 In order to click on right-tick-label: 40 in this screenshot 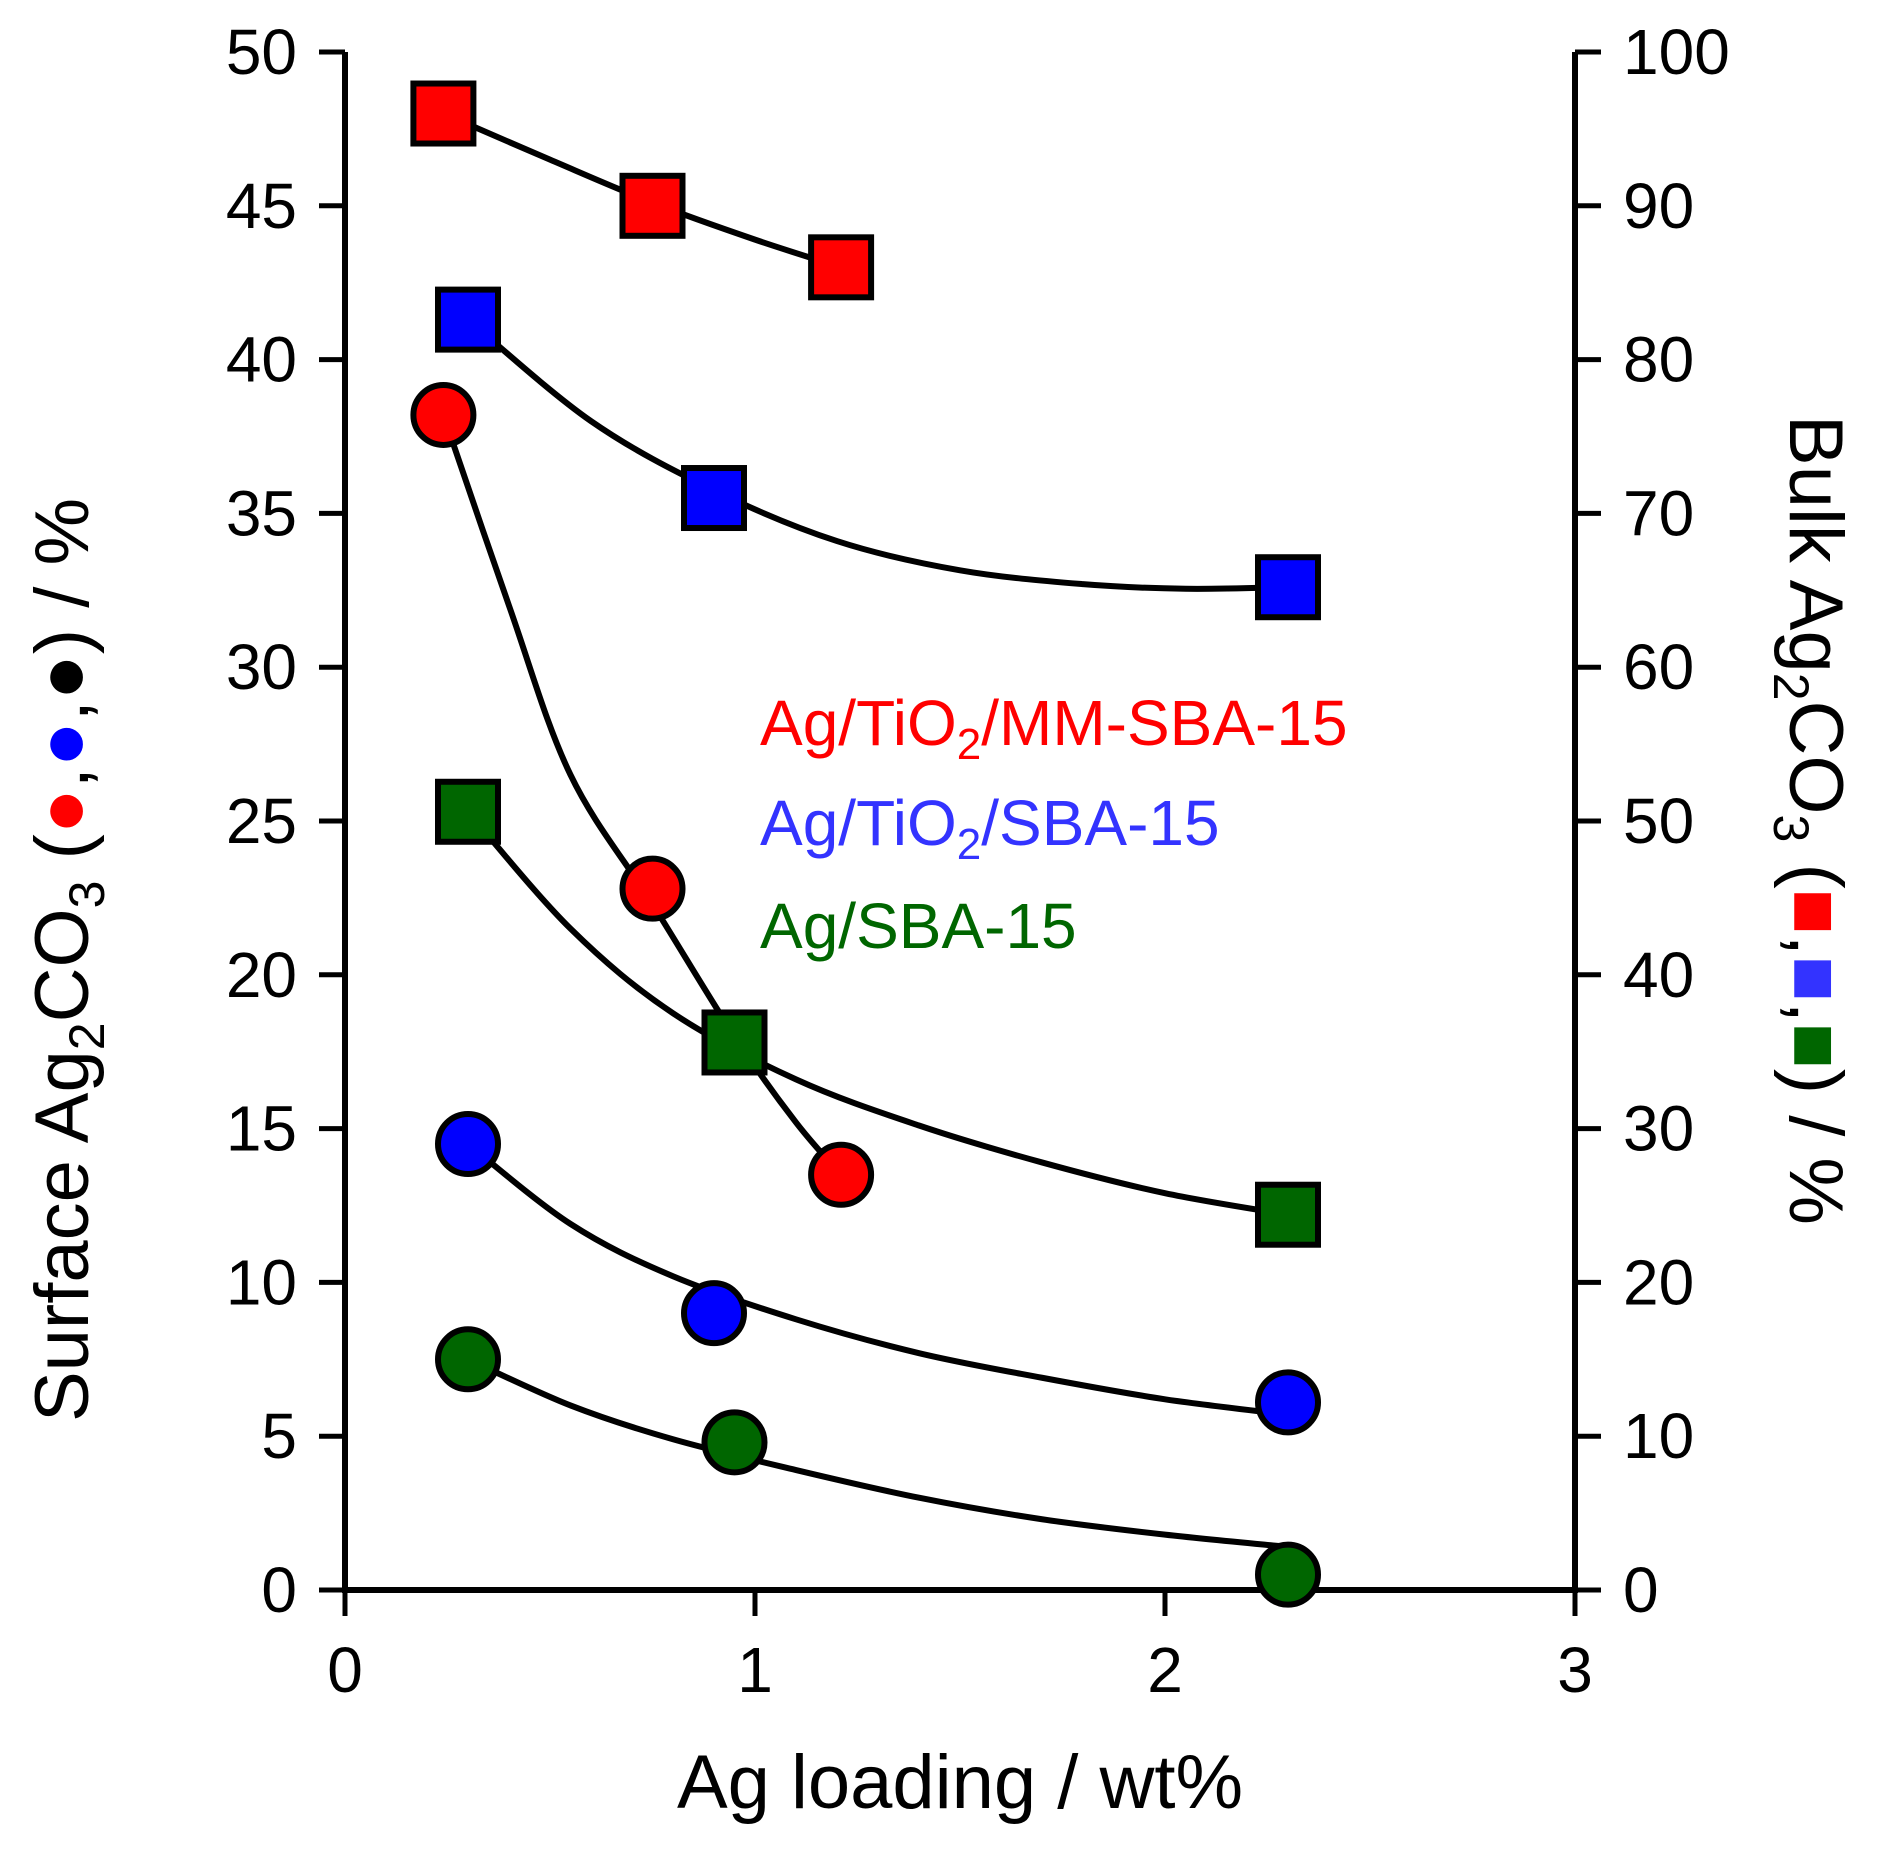, I will do `click(1658, 975)`.